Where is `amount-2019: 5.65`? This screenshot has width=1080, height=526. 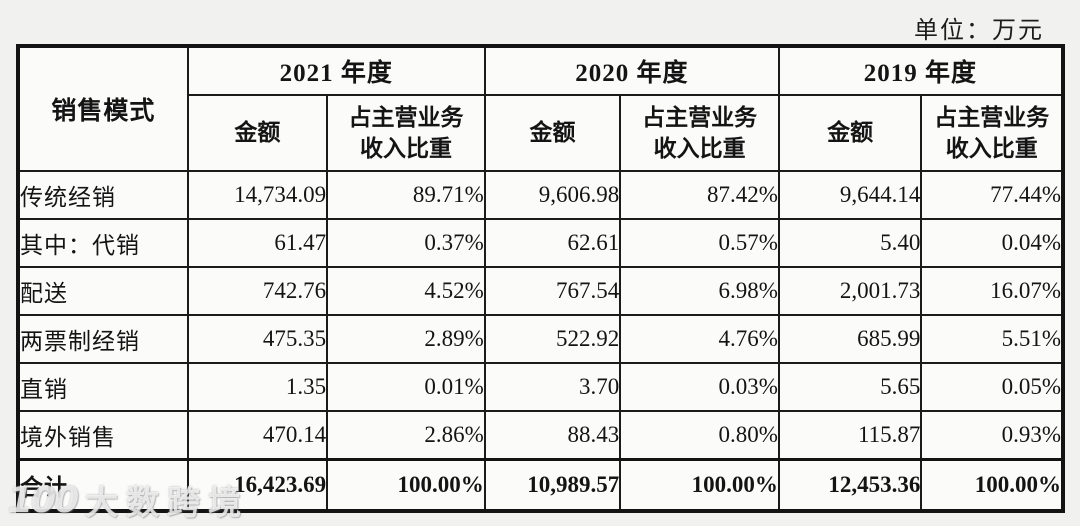
amount-2019: 5.65 is located at coordinates (850, 387).